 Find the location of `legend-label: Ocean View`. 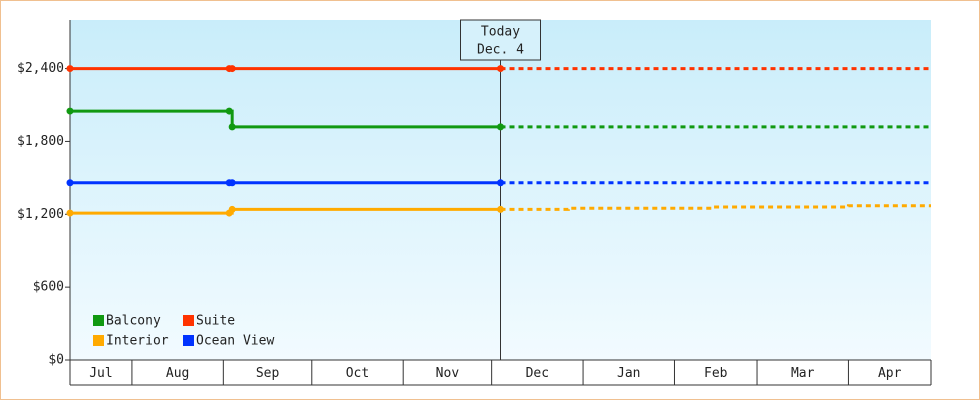

legend-label: Ocean View is located at coordinates (235, 341).